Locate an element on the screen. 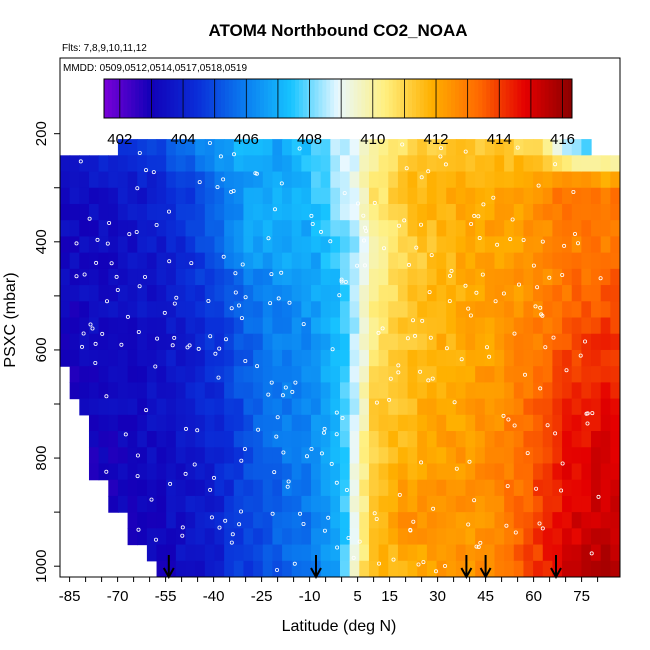  y-tick-label: 400 is located at coordinates (41, 241).